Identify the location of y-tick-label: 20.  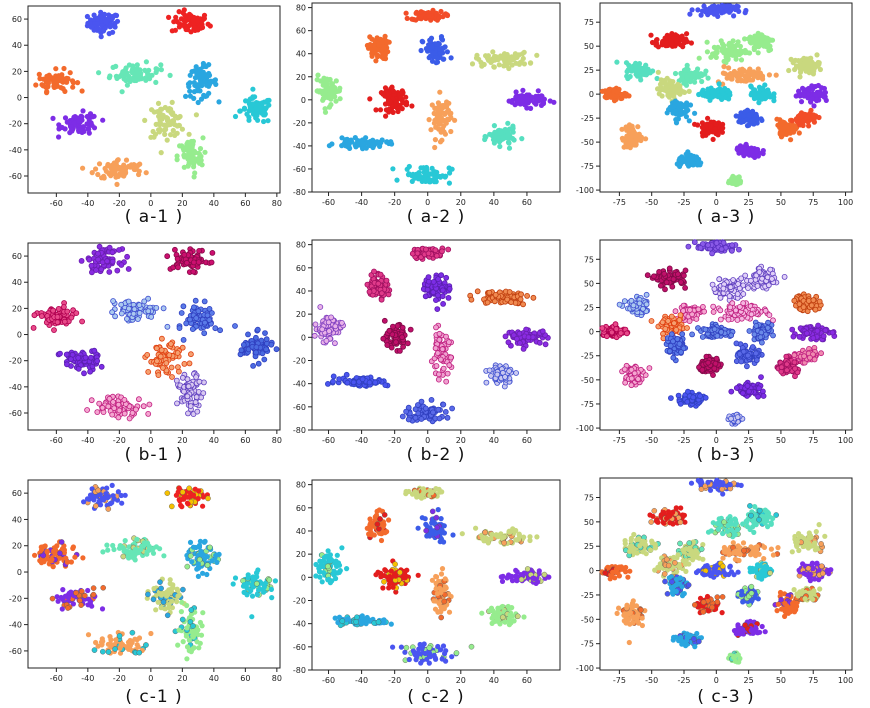
(301, 314).